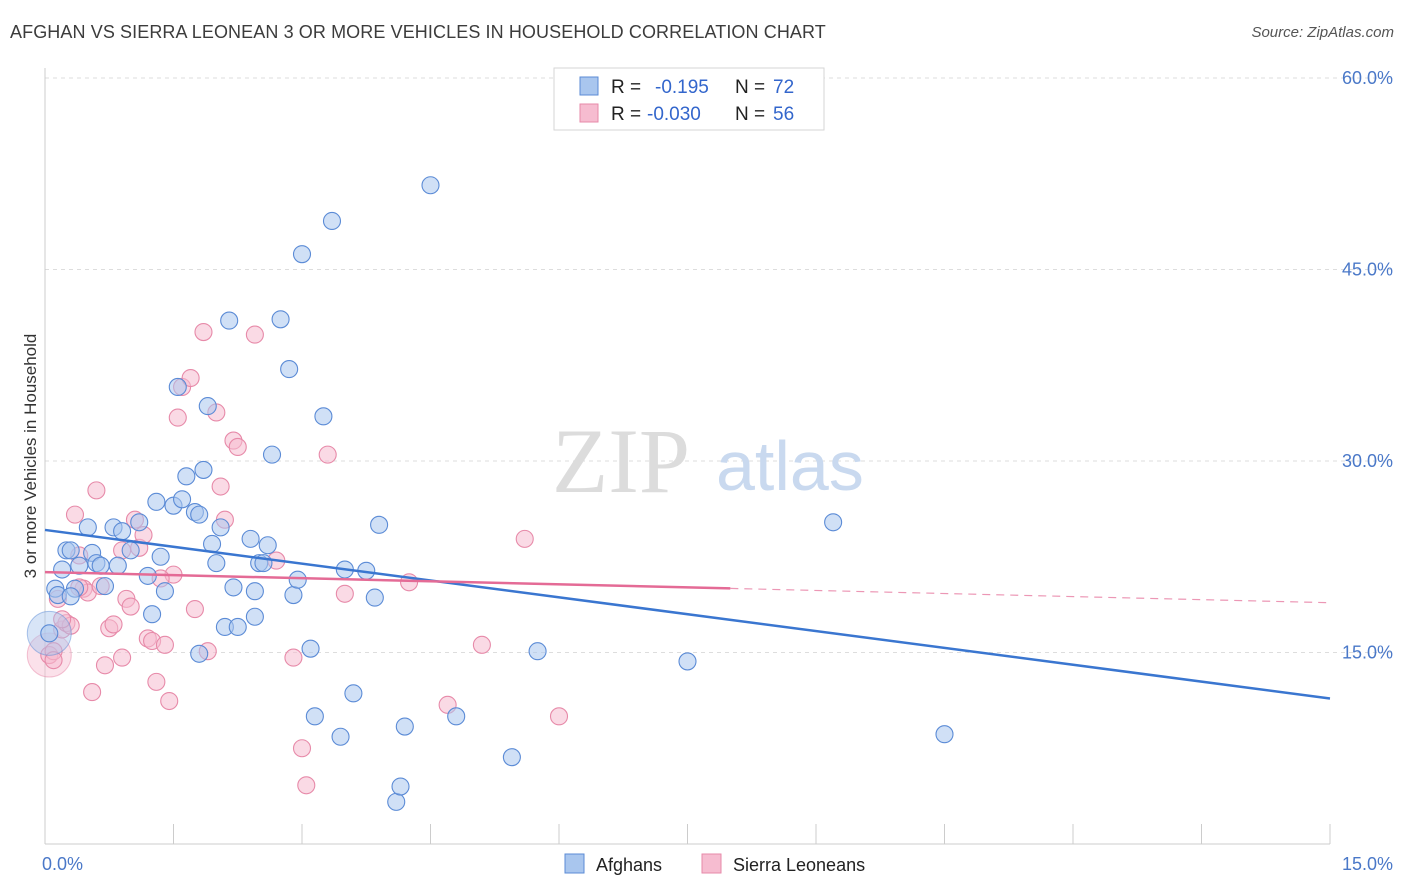 The height and width of the screenshot is (892, 1406). Describe the element at coordinates (717, 864) in the screenshot. I see `x-tick-labels: 0.0% 15.0%` at that location.